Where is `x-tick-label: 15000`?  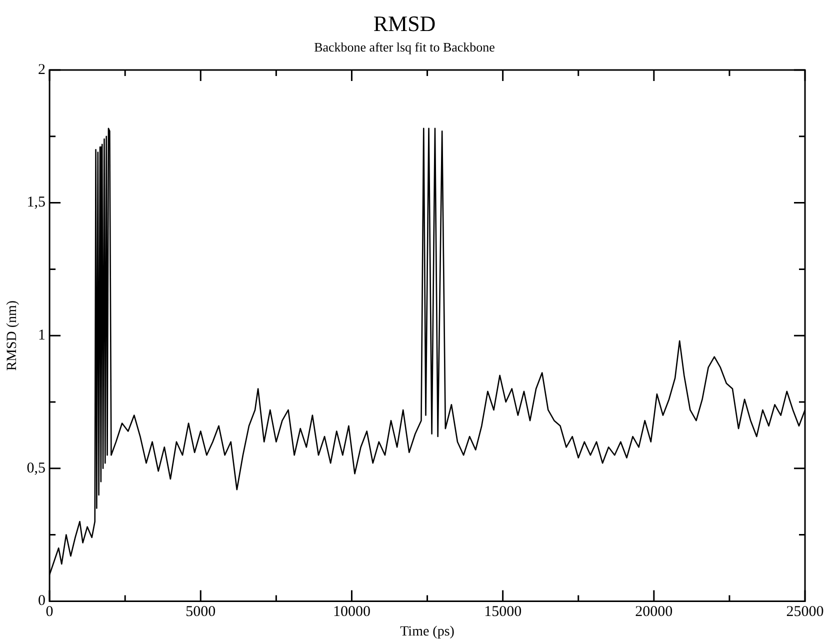 x-tick-label: 15000 is located at coordinates (503, 612).